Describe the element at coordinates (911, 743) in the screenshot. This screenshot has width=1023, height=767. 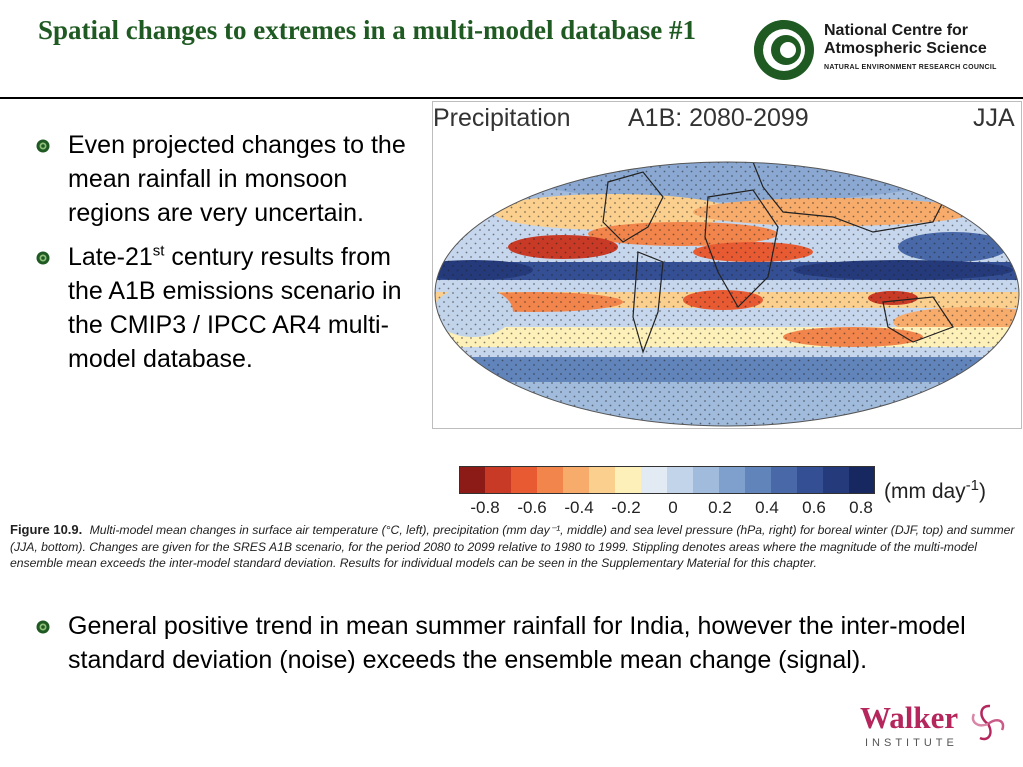
I see `walker-subtitle: INSTITUTE` at that location.